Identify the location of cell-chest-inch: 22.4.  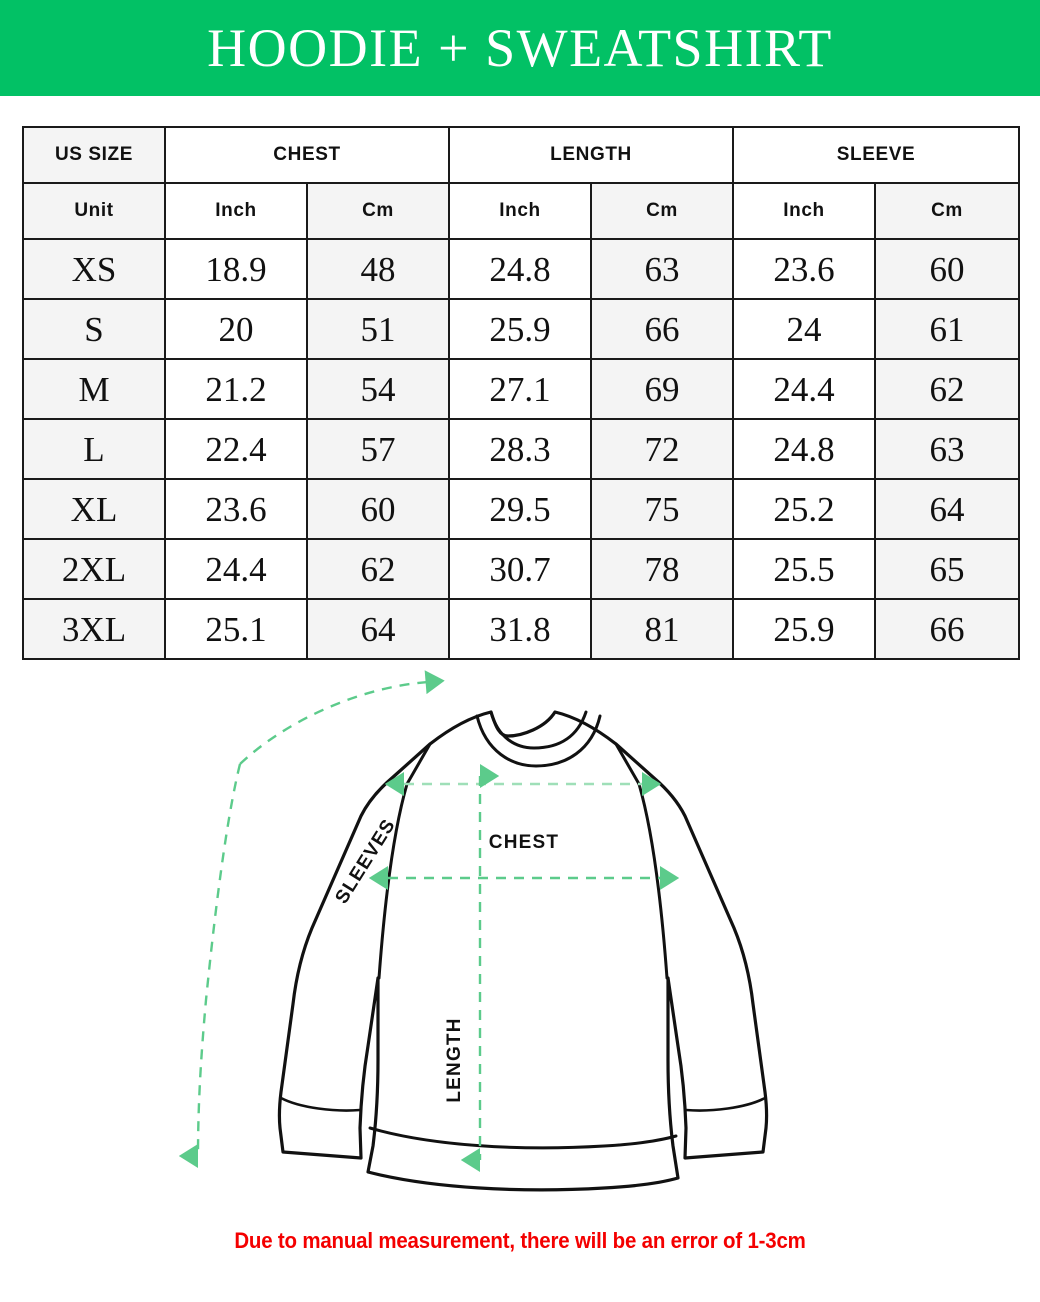
(236, 449).